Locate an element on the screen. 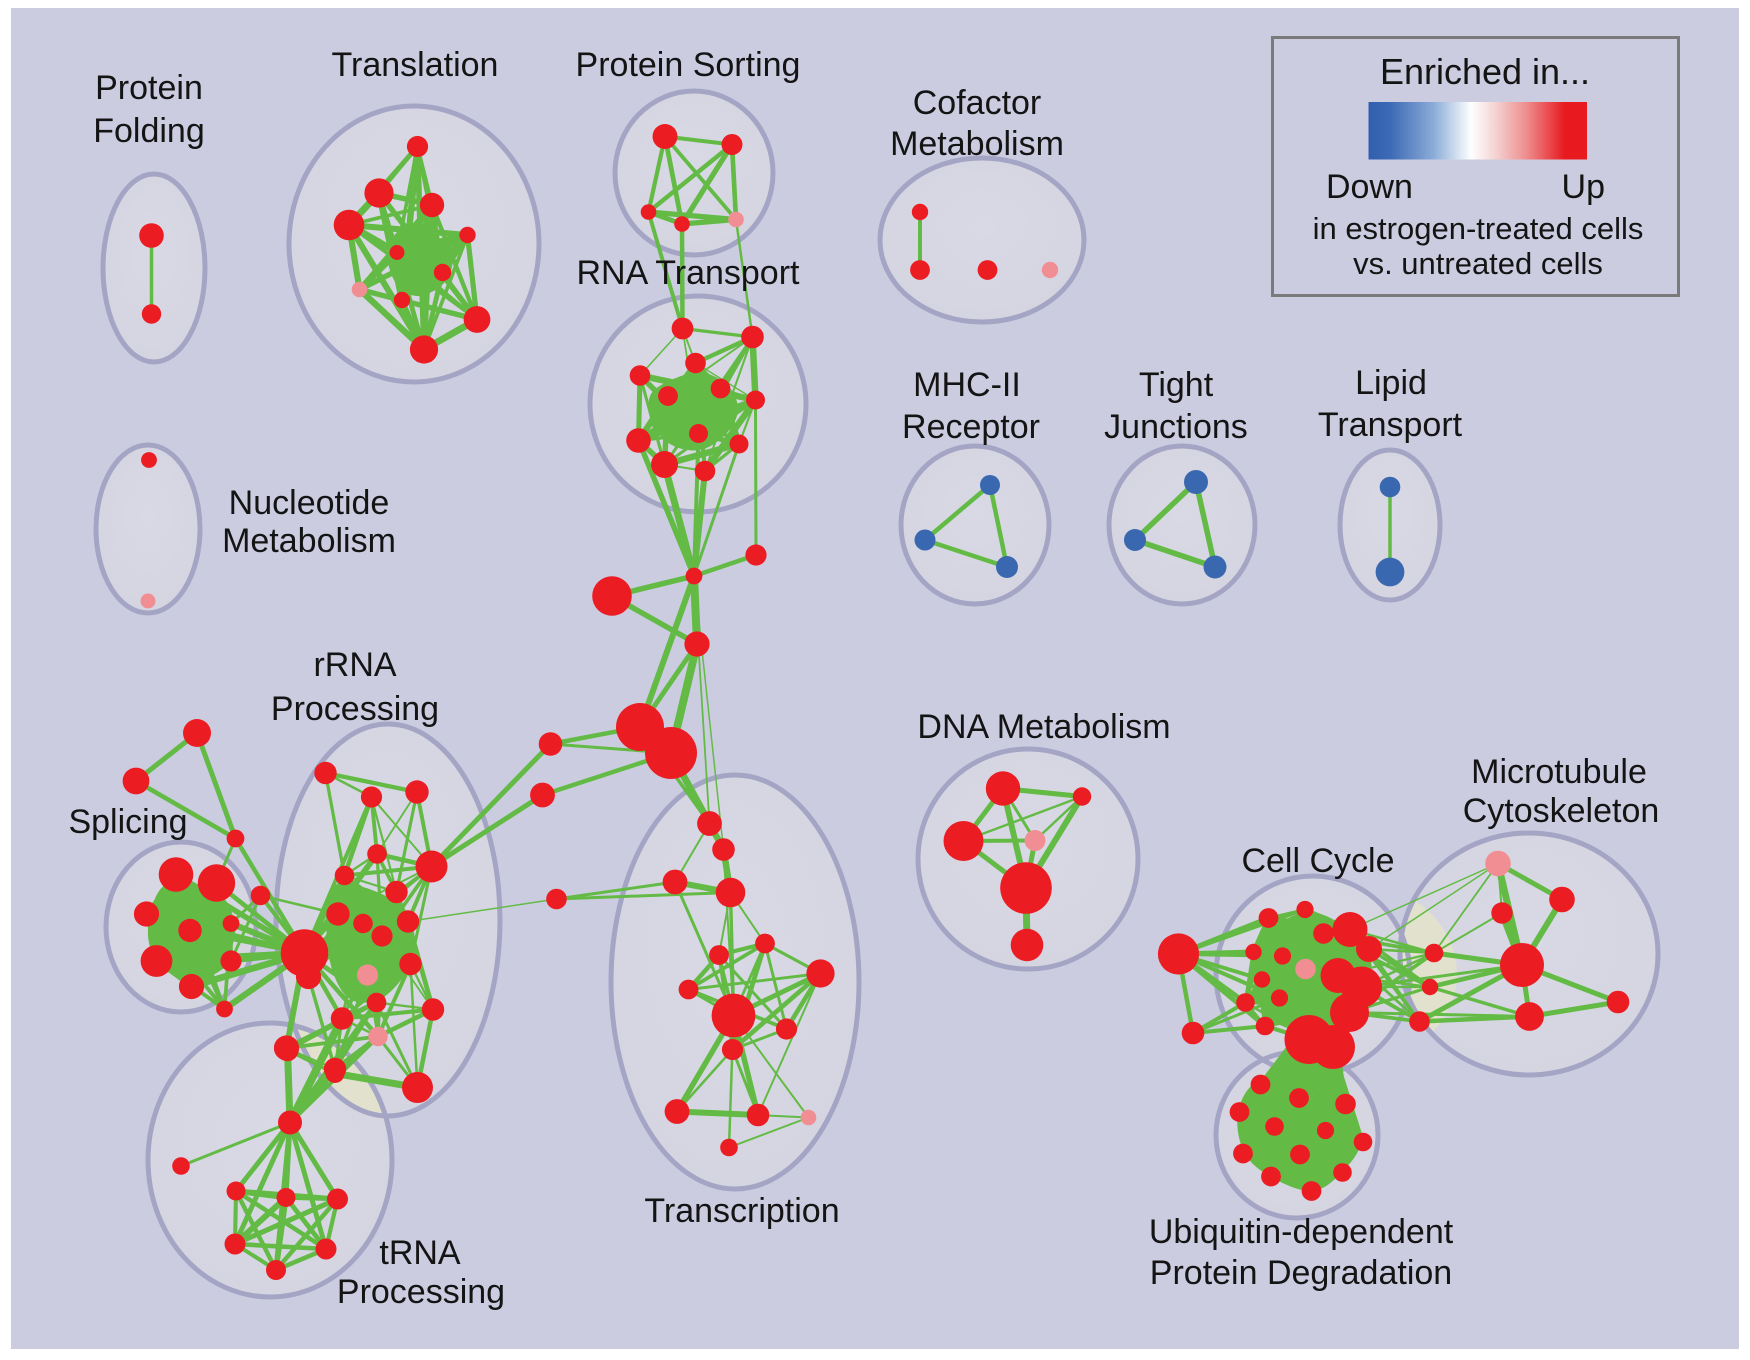  svg-text: Lipid is located at coordinates (1391, 383).